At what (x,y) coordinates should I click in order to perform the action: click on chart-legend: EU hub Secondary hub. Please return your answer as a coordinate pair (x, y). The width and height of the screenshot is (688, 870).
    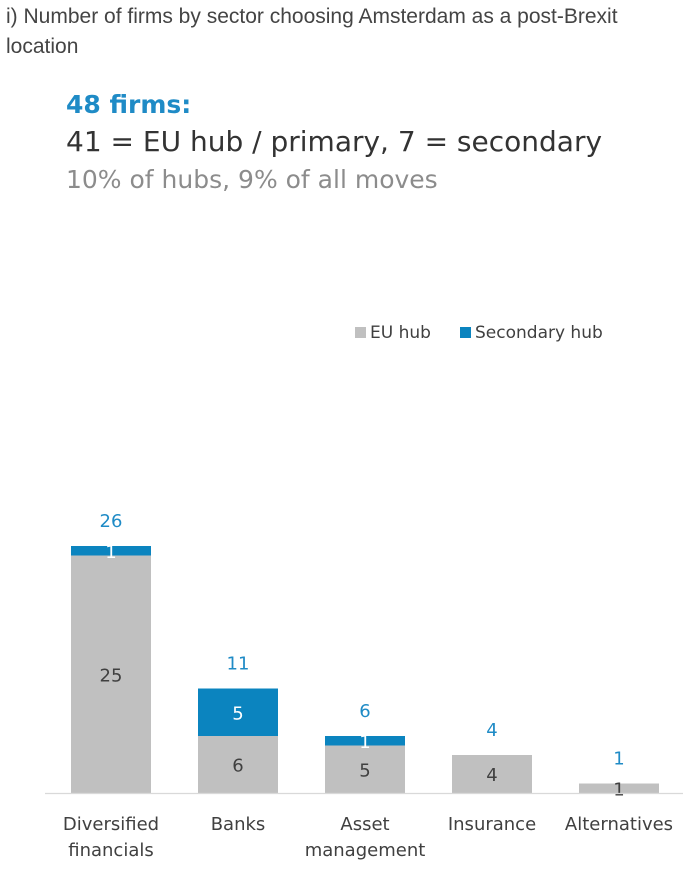
    Looking at the image, I should click on (479, 333).